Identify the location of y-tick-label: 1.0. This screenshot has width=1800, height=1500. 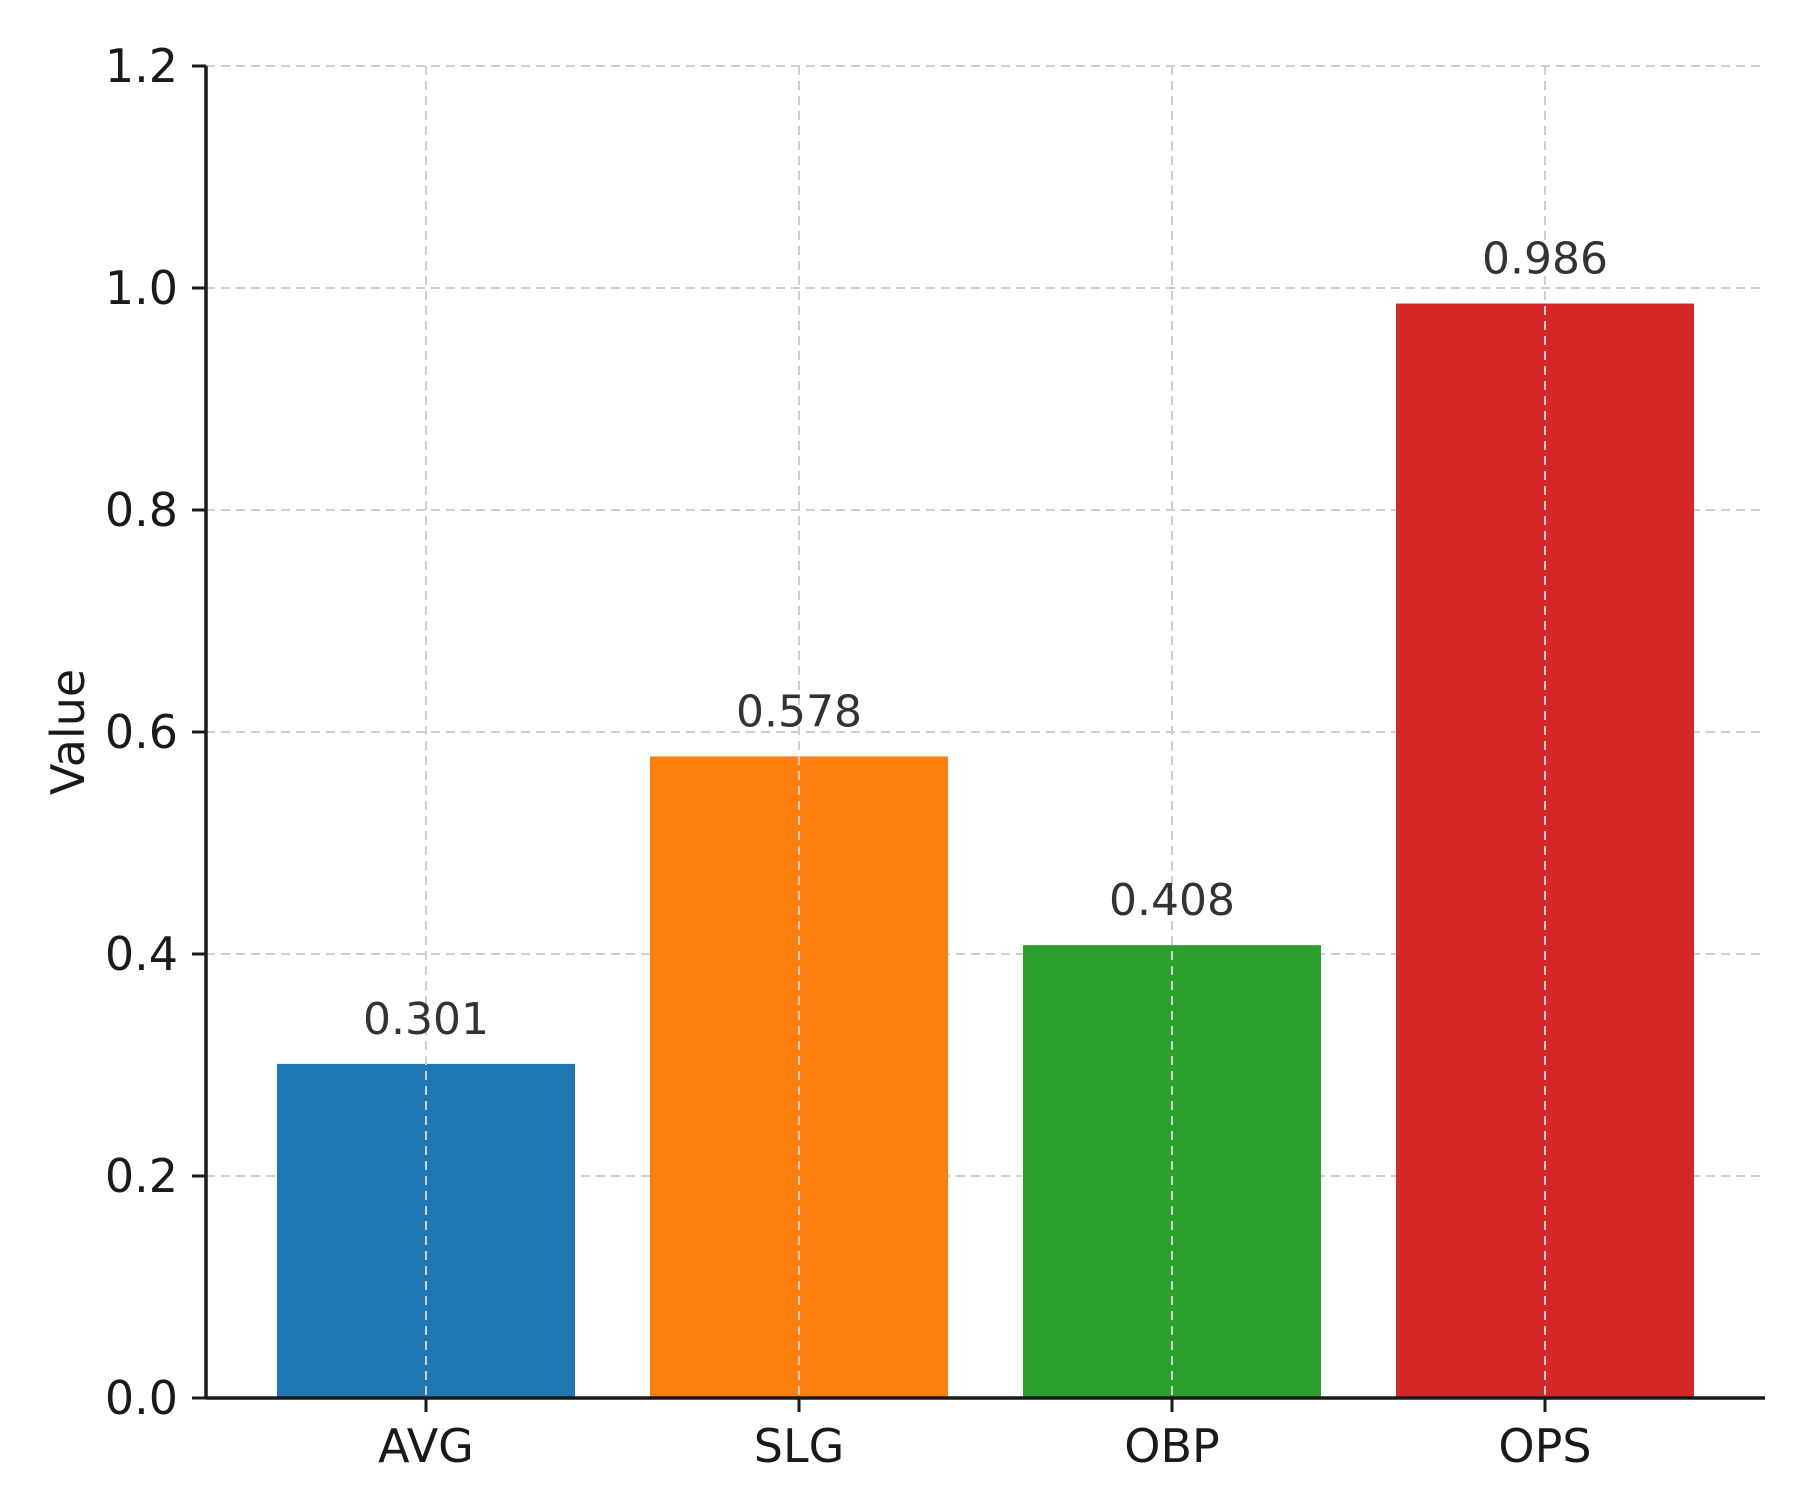
(141, 288).